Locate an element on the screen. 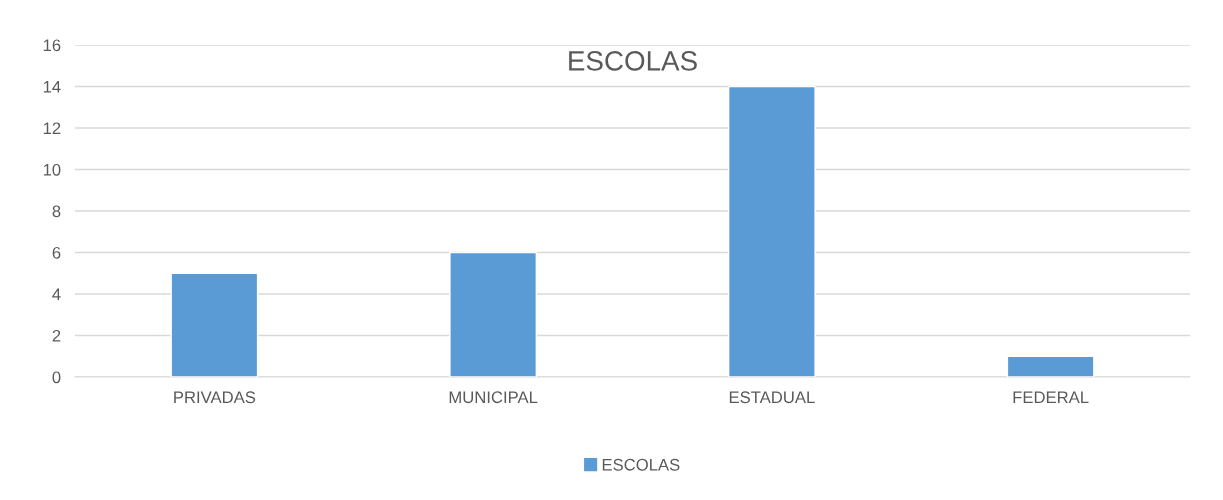 This screenshot has width=1223, height=500. x-tick-label: PRIVADAS is located at coordinates (215, 397).